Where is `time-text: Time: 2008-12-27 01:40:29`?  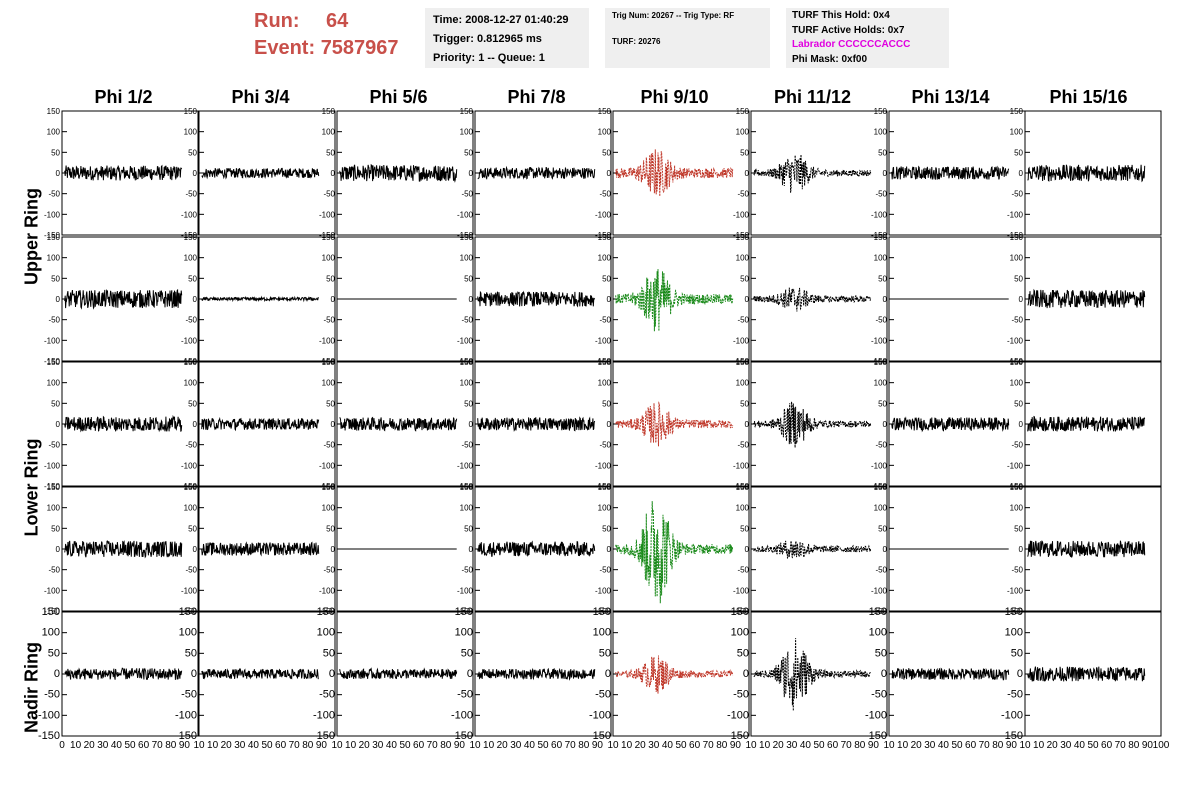
time-text: Time: 2008-12-27 01:40:29 is located at coordinates (501, 20).